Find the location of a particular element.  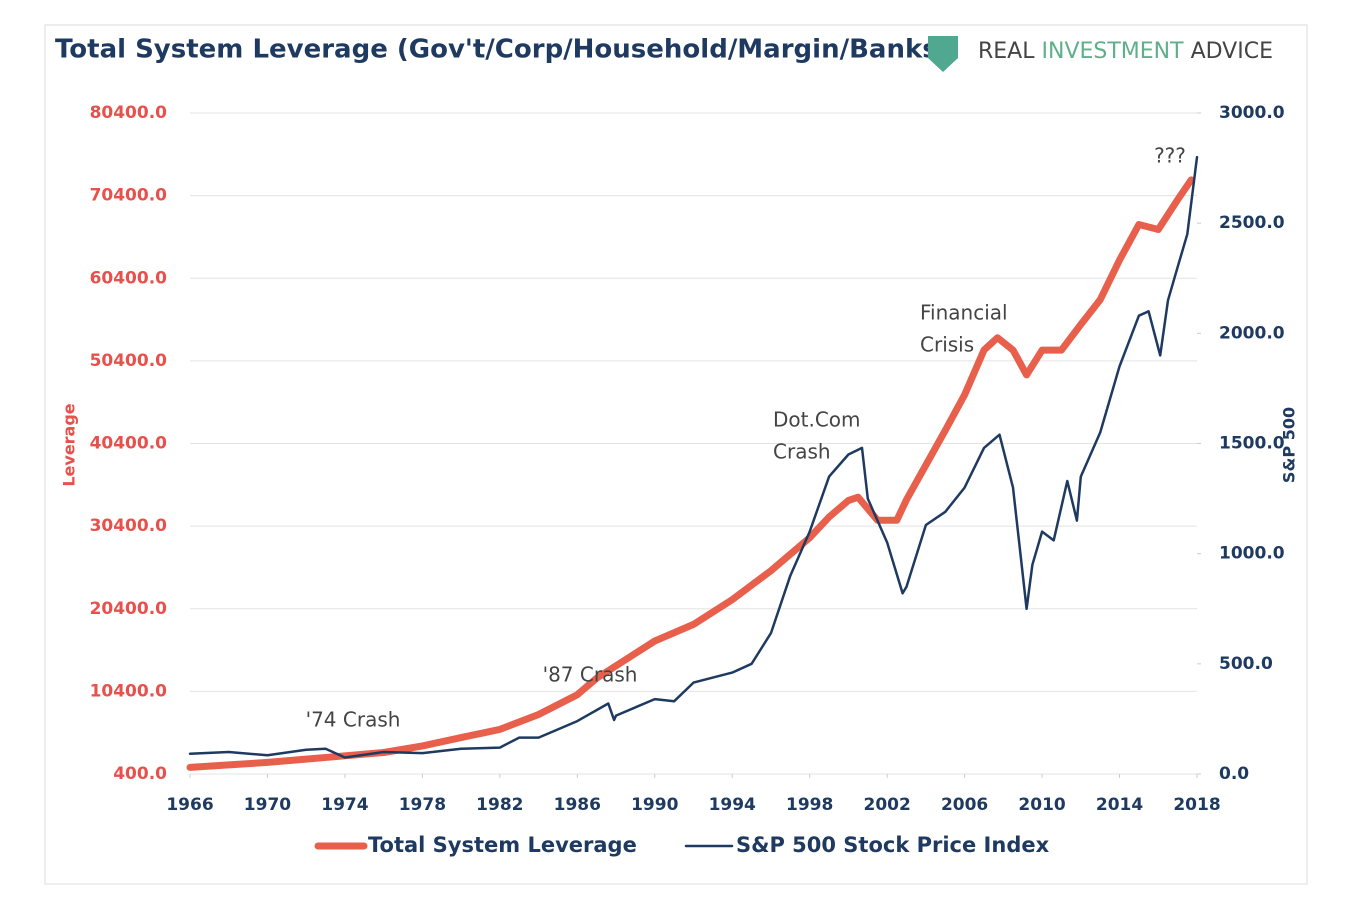

y2-tick-label: 0.0 is located at coordinates (1234, 774).